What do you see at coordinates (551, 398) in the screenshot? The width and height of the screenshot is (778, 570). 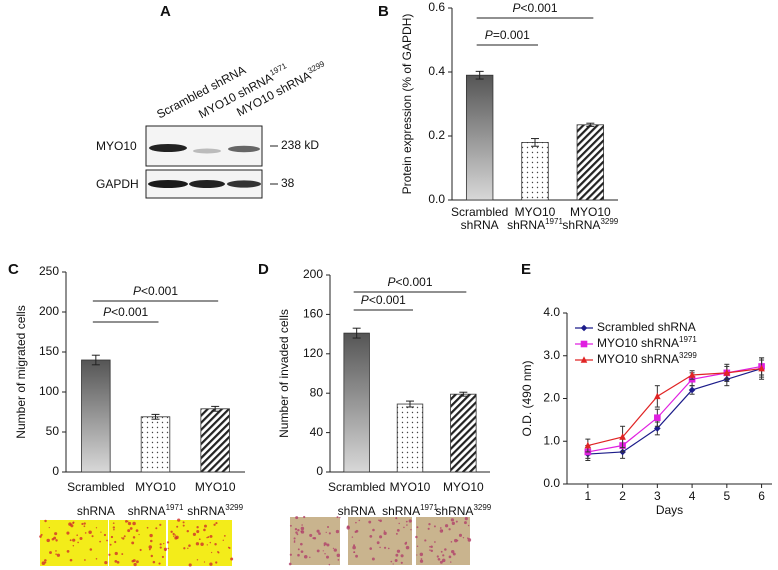 I see `y-tick-label: 2.0` at bounding box center [551, 398].